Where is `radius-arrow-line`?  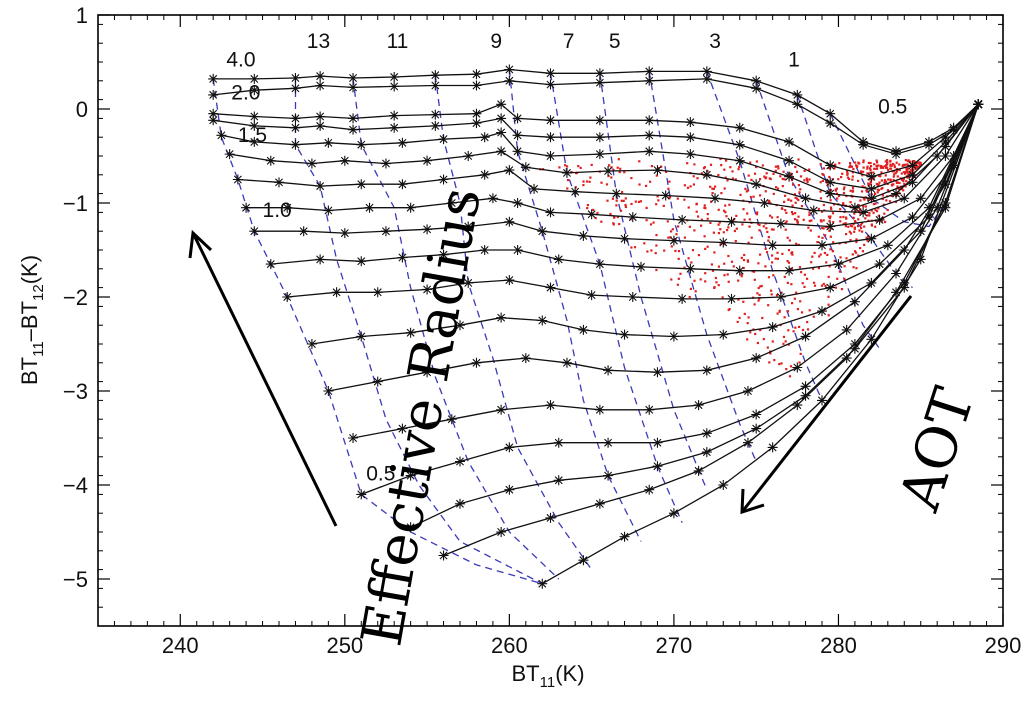 radius-arrow-line is located at coordinates (264, 379).